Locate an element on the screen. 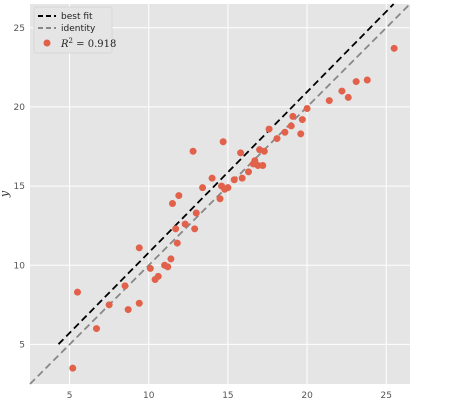 Image resolution: width=474 pixels, height=402 pixels. legend-best-fit-label: best fit is located at coordinates (77, 17).